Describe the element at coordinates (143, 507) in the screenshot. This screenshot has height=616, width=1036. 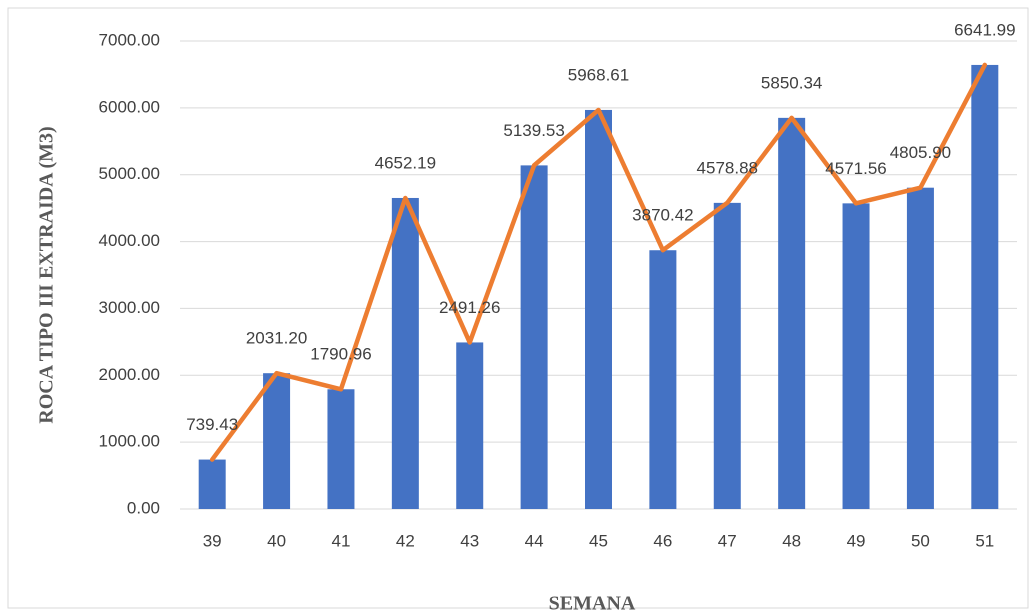
I see `y-tick-label: 0.00` at that location.